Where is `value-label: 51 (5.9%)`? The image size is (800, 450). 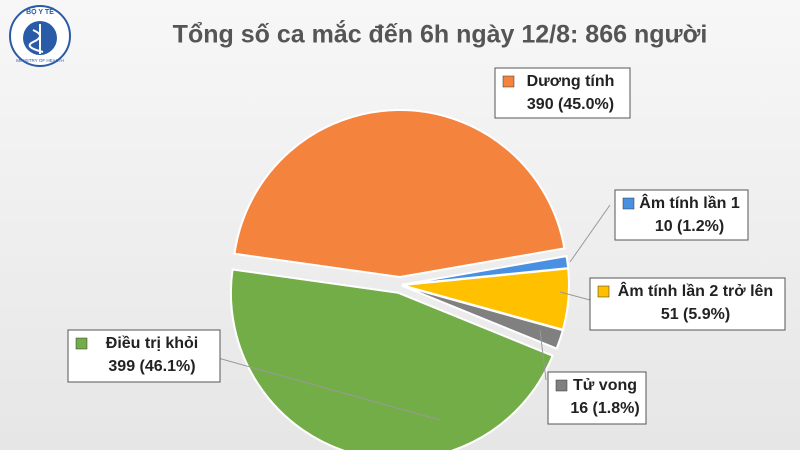
value-label: 51 (5.9%) is located at coordinates (695, 314).